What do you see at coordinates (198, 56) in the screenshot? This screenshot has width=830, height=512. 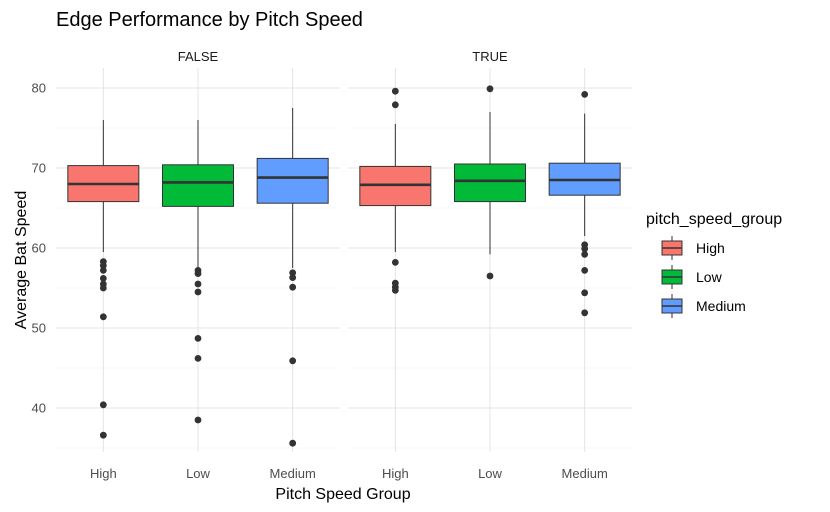 I see `facet-strip-label: FALSE` at bounding box center [198, 56].